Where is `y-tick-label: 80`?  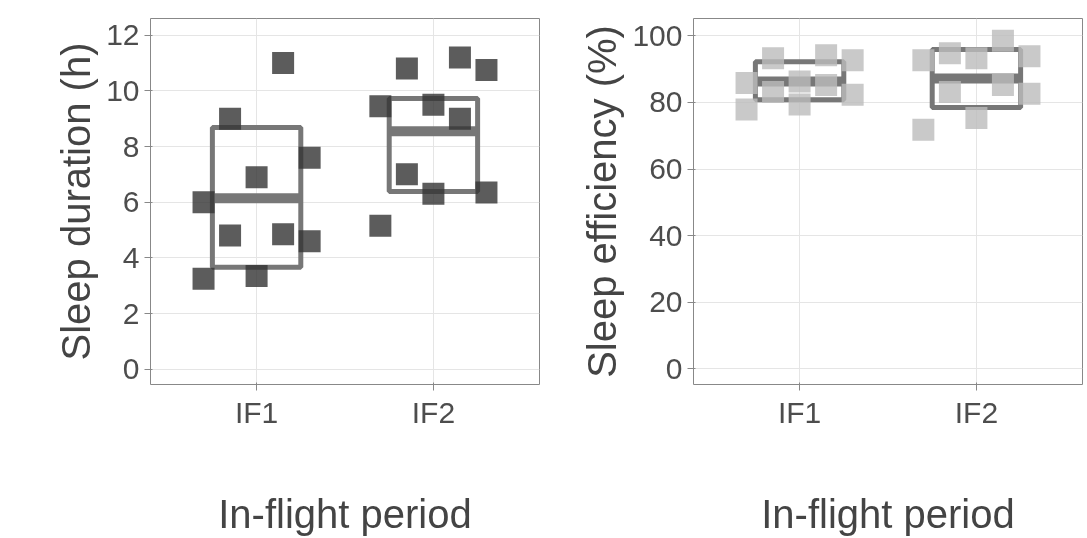
y-tick-label: 80 is located at coordinates (666, 102).